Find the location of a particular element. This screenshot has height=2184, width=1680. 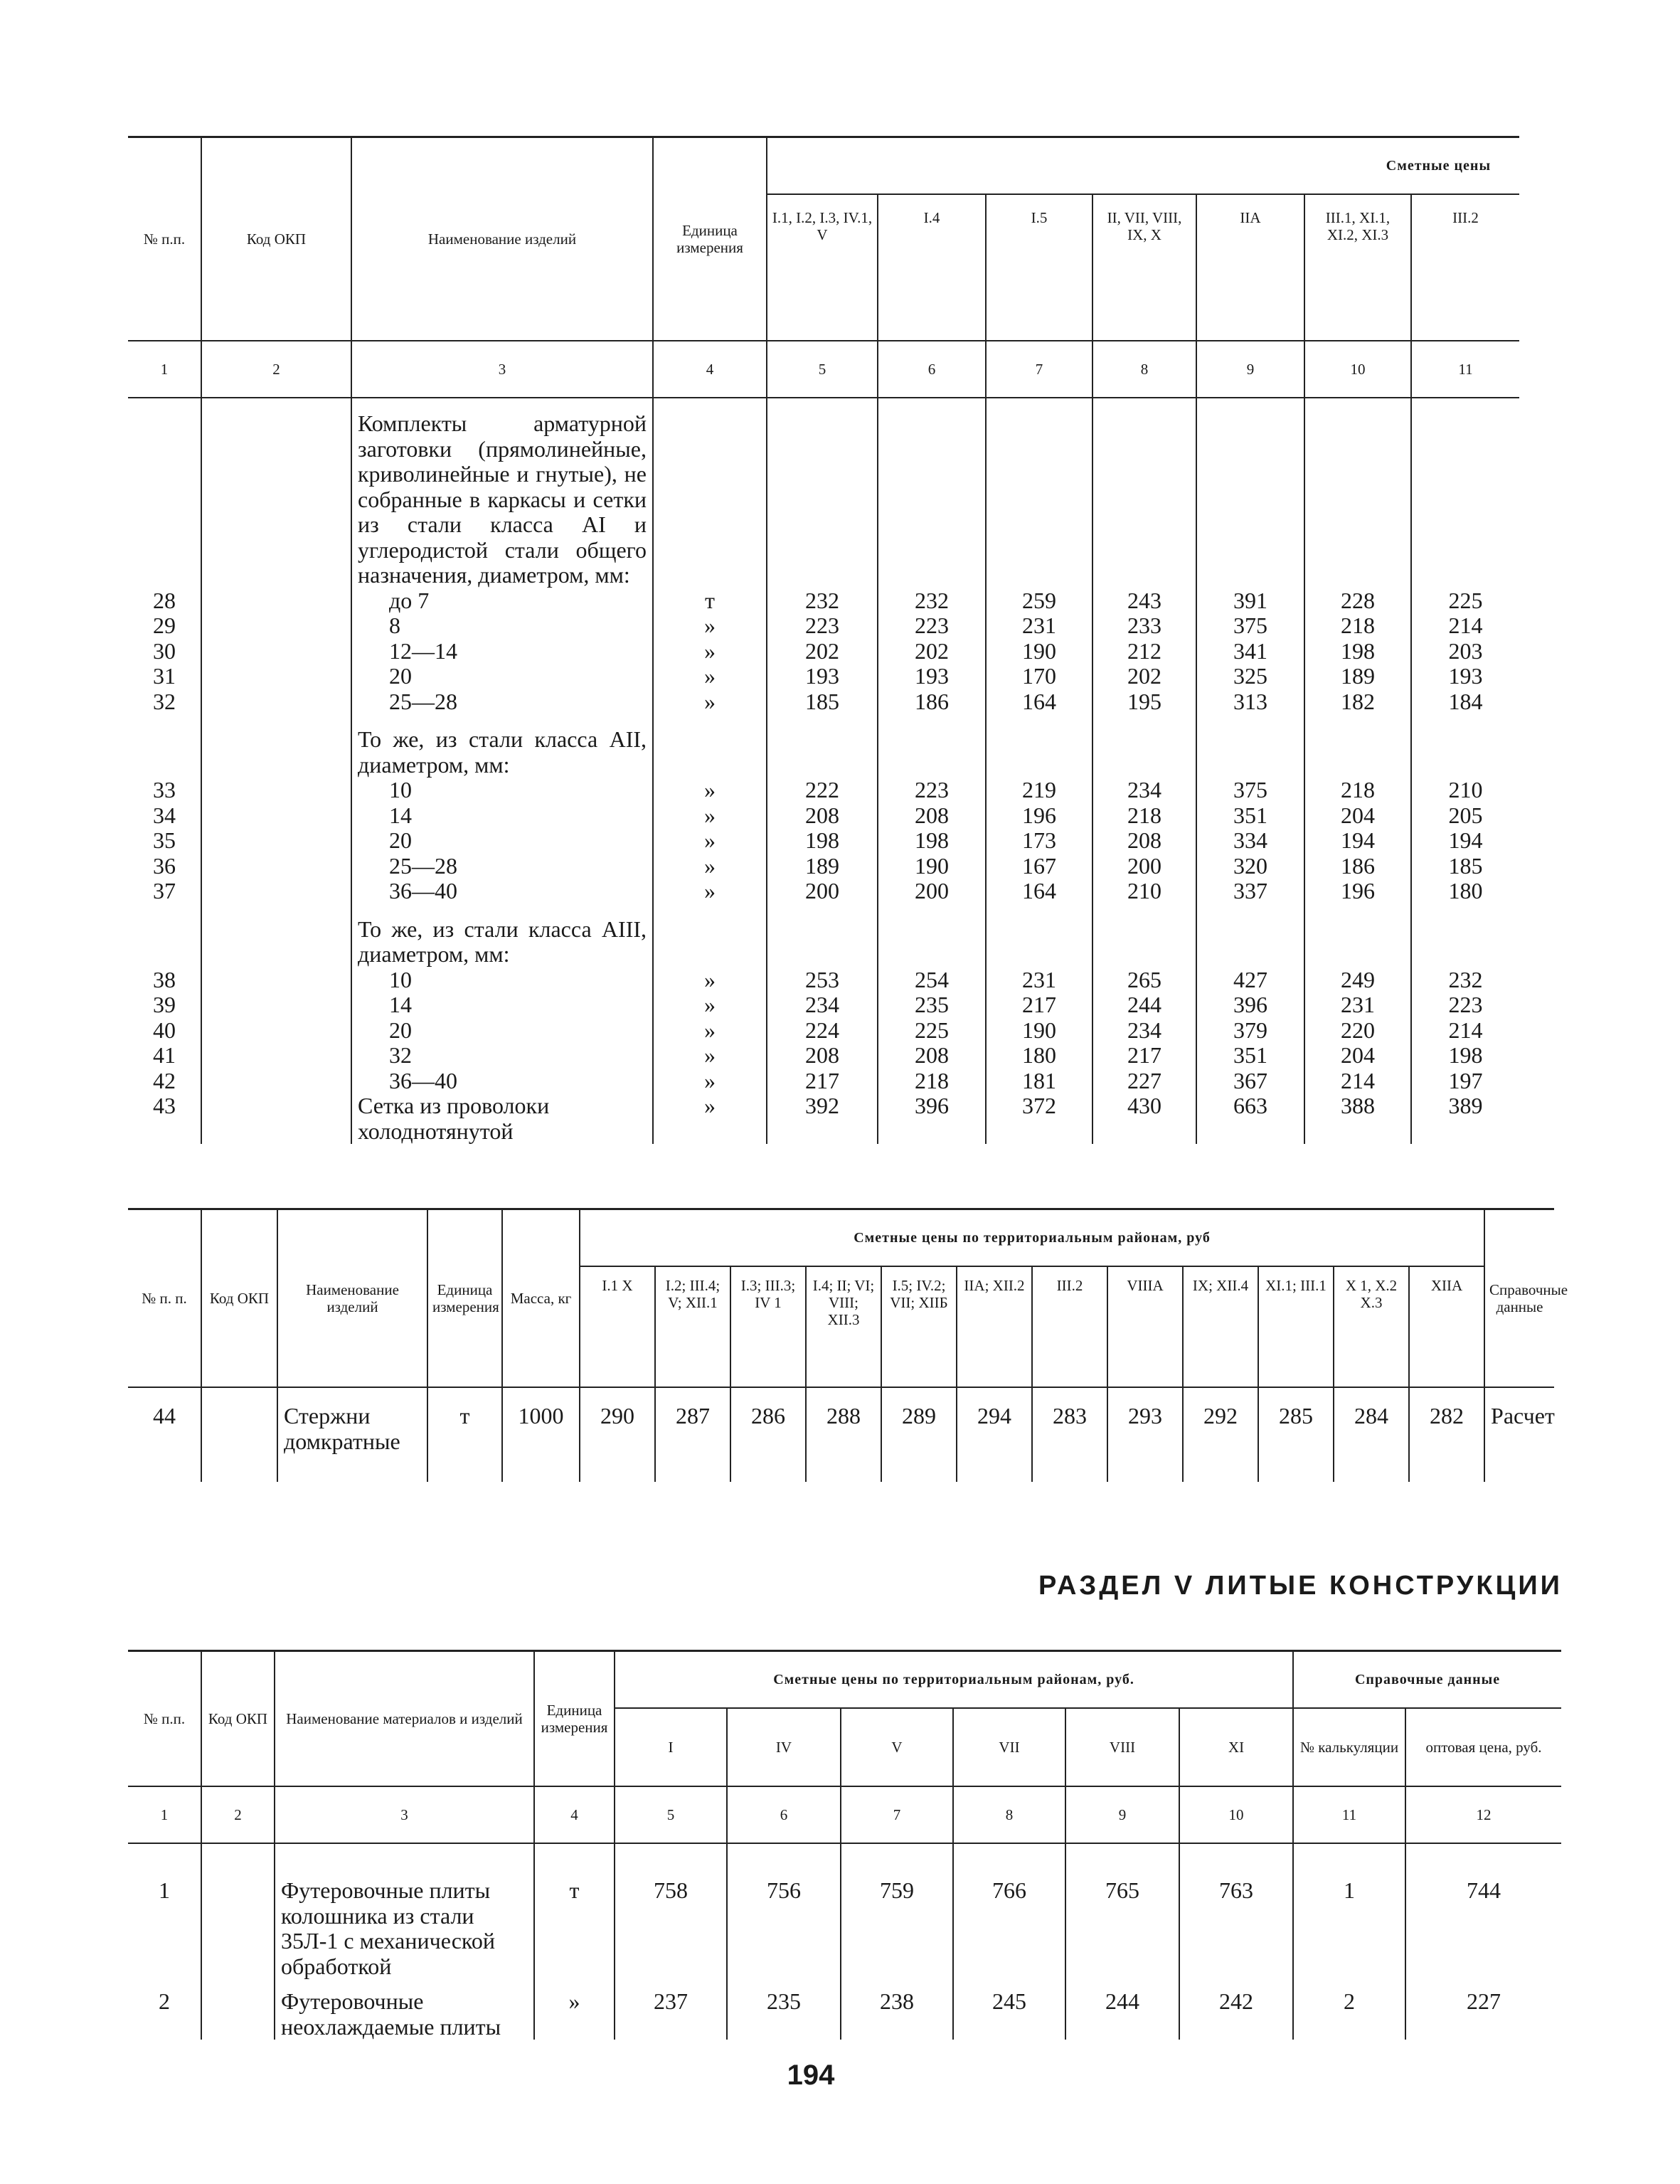

price-cell: 208 is located at coordinates (932, 1055).